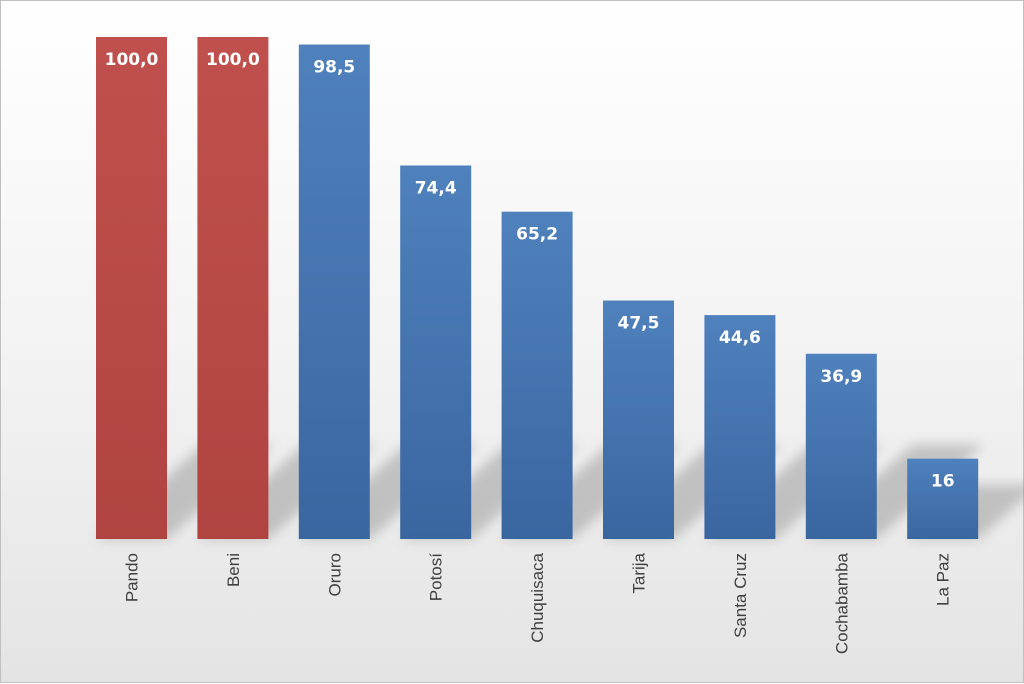 The height and width of the screenshot is (684, 1024). Describe the element at coordinates (233, 570) in the screenshot. I see `tick-label-beni: Beni` at that location.